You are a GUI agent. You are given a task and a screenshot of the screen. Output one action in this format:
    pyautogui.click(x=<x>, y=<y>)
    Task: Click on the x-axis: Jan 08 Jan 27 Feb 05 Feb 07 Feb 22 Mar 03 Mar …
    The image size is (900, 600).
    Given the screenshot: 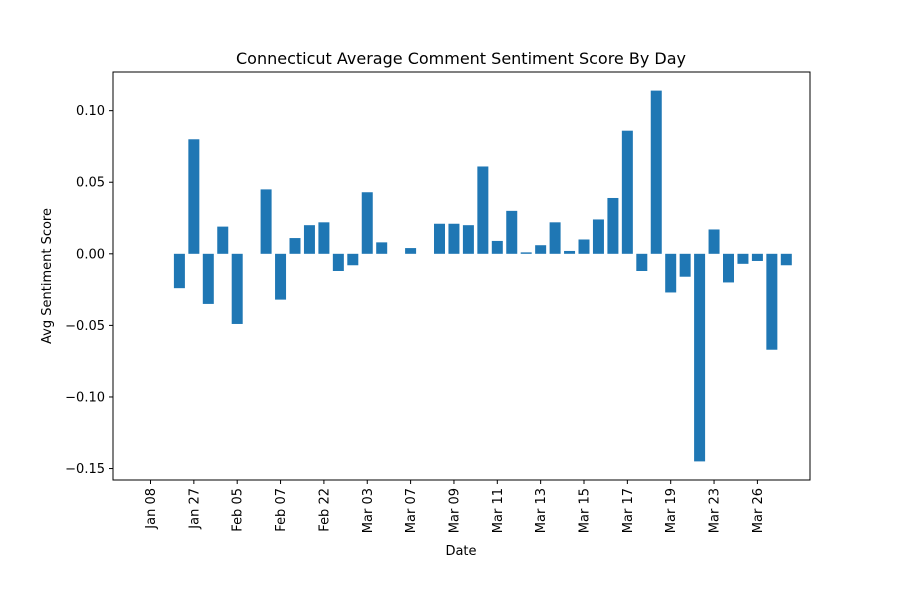 What is the action you would take?
    pyautogui.click(x=455, y=506)
    